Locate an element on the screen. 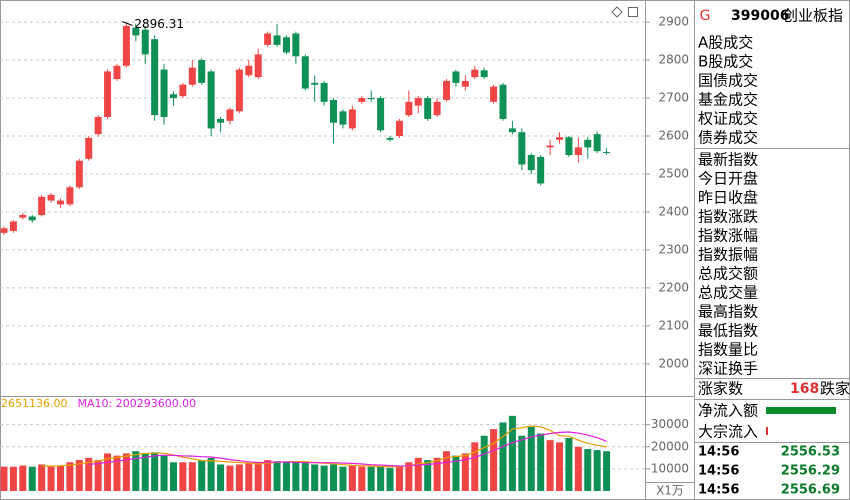 The height and width of the screenshot is (500, 850). y-tick-label: 2200 is located at coordinates (673, 287).